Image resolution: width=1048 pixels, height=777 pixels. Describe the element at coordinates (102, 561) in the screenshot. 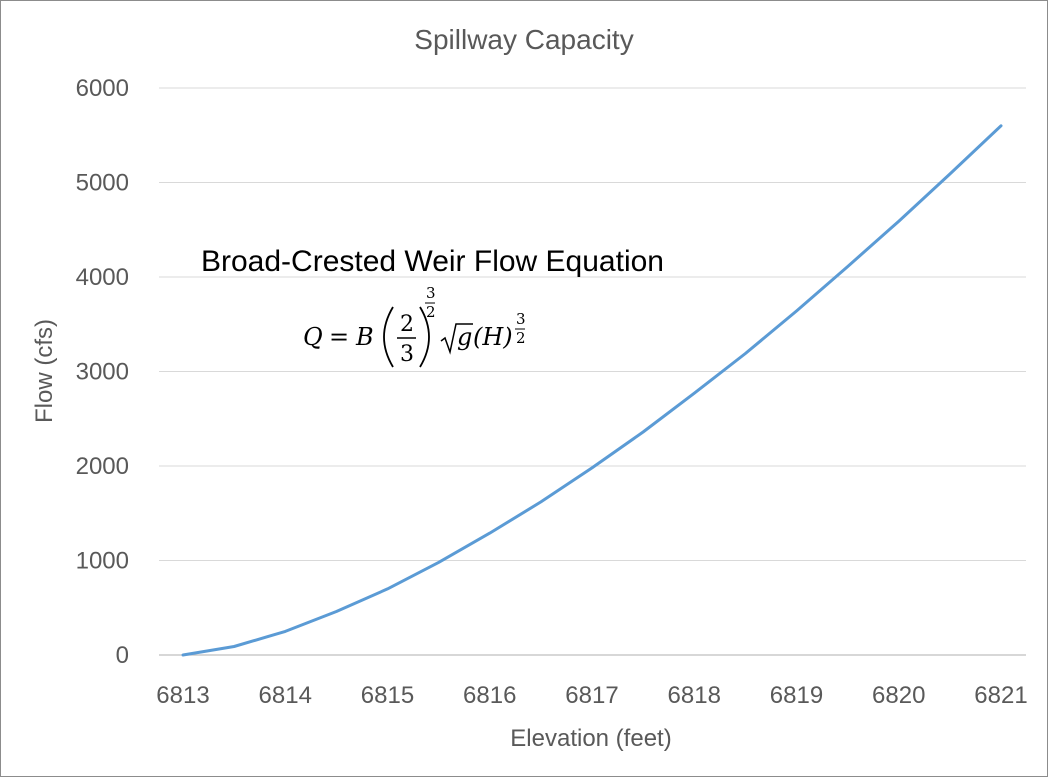

I see `y-tick-label: 1000` at that location.